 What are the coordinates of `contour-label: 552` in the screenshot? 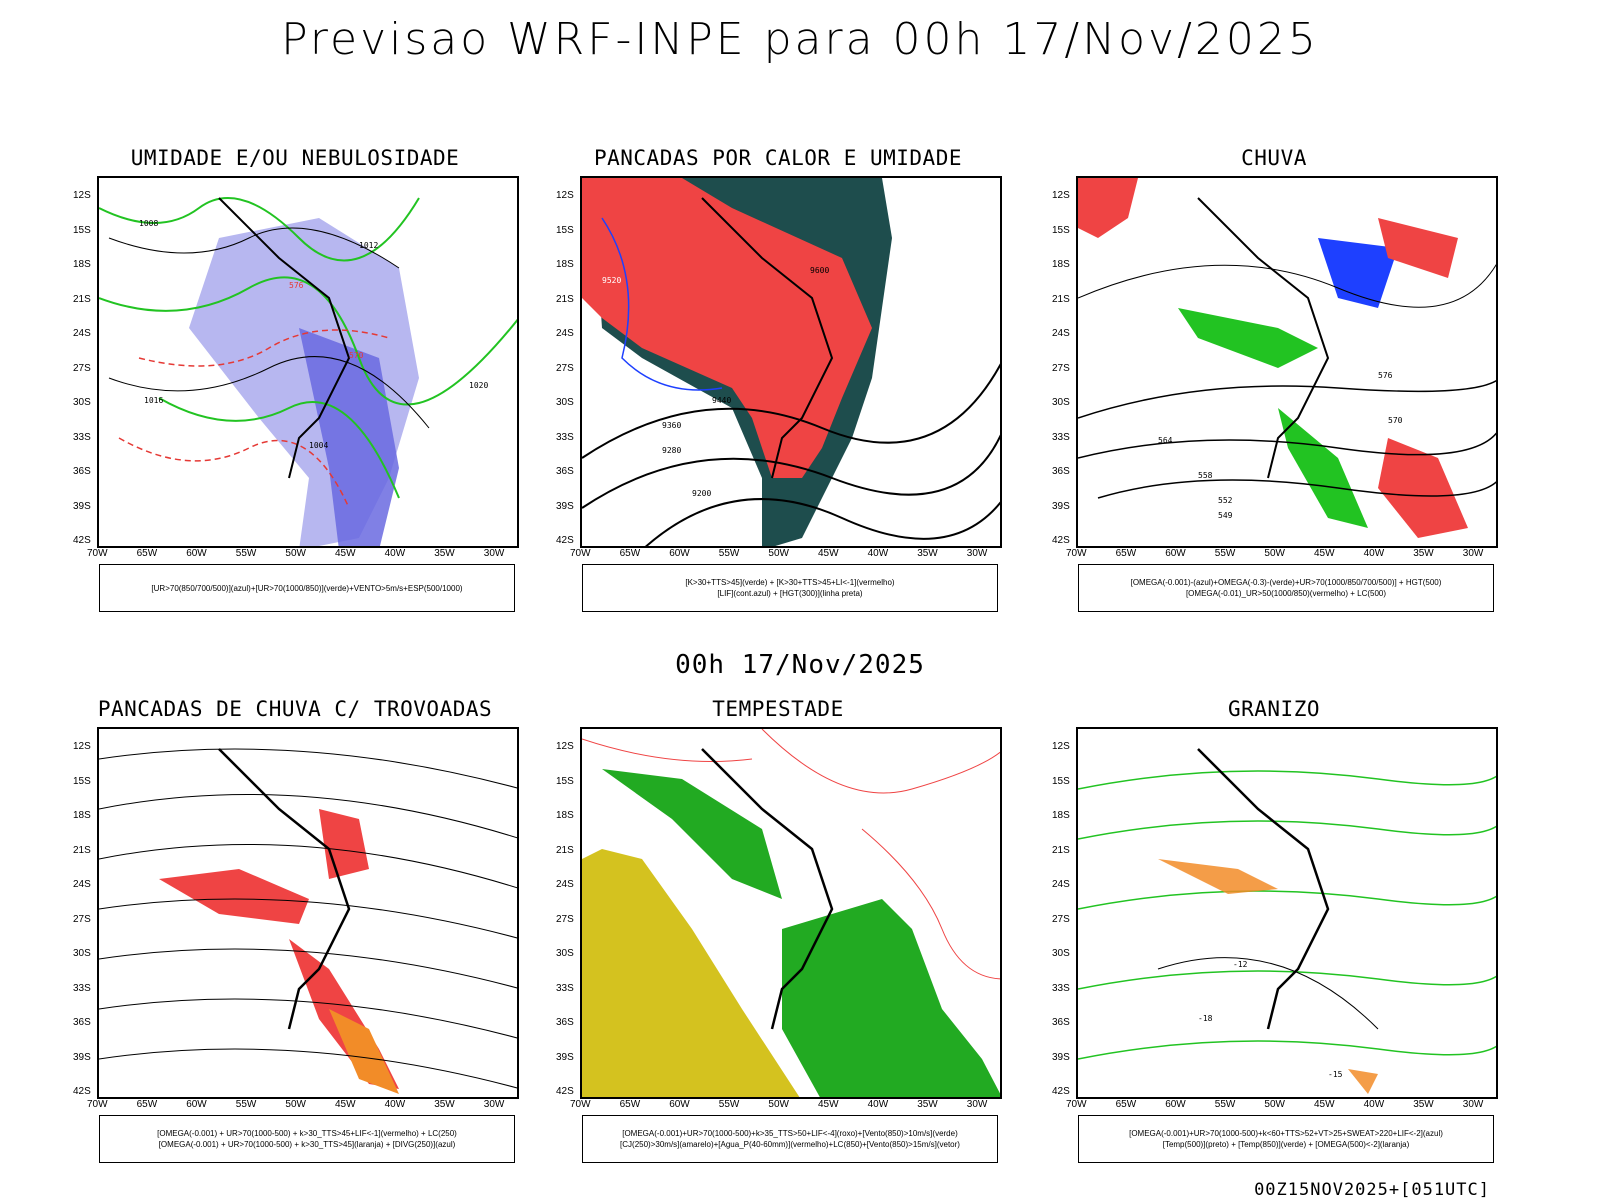 It's located at (1225, 500).